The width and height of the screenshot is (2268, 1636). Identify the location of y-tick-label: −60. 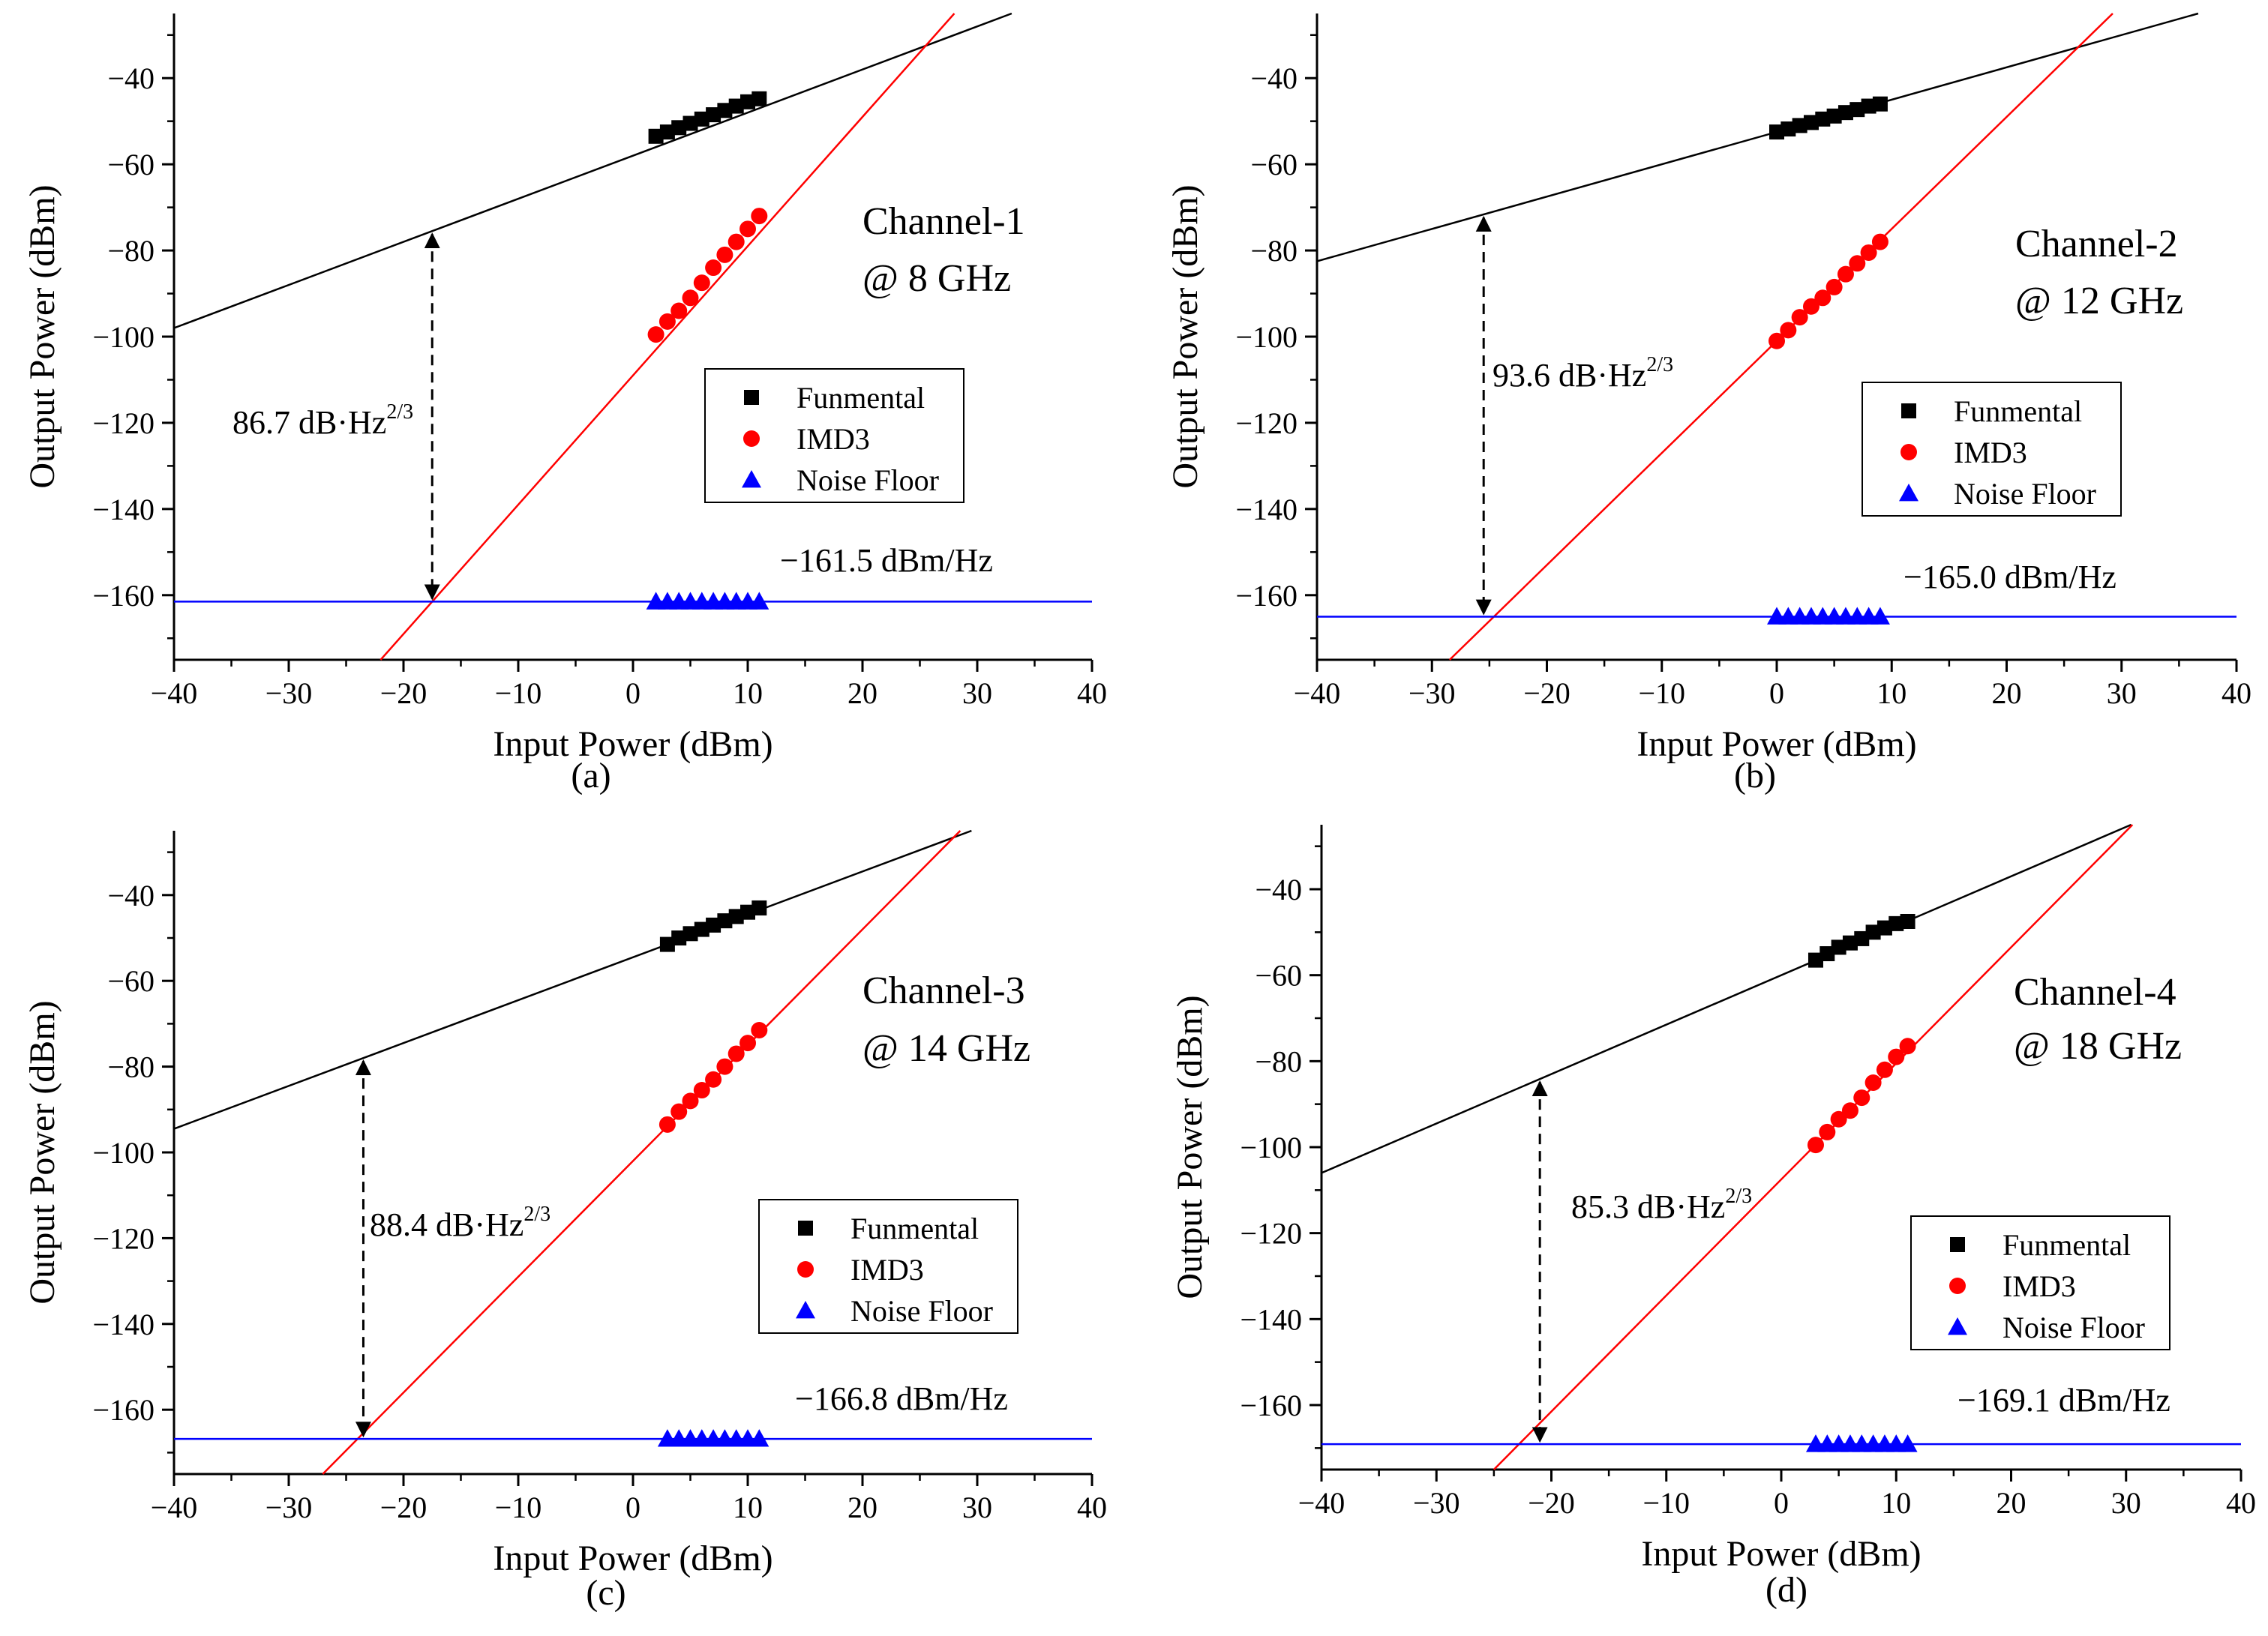
(130, 164).